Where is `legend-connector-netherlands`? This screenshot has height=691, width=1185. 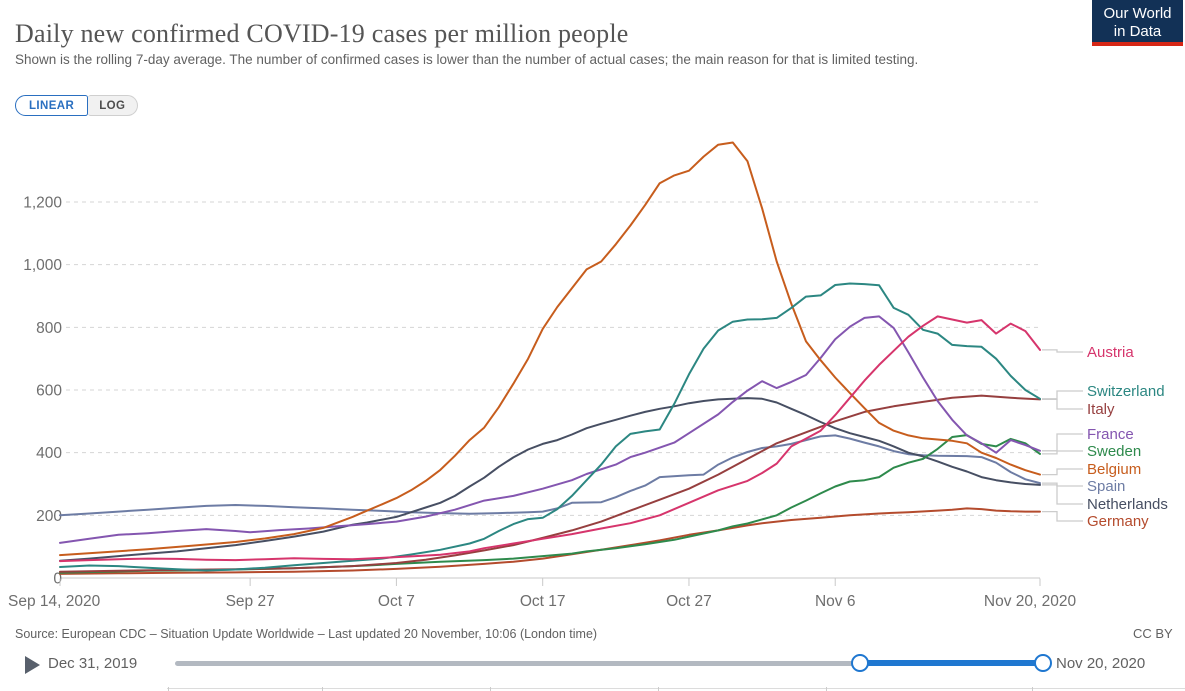
legend-connector-netherlands is located at coordinates (1062, 494).